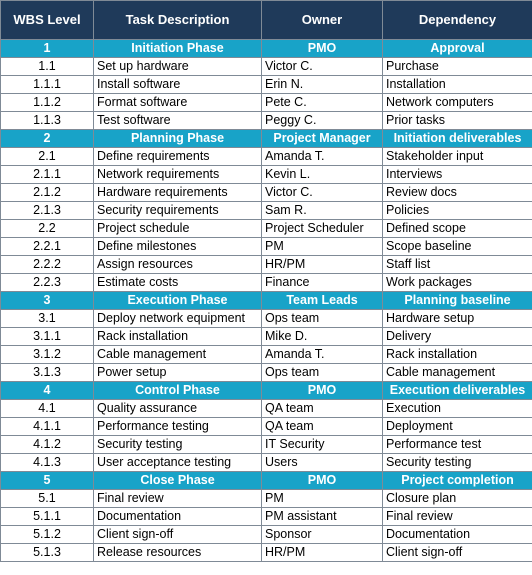 The height and width of the screenshot is (575, 532). What do you see at coordinates (177, 372) in the screenshot?
I see `task-cell: Power setup` at bounding box center [177, 372].